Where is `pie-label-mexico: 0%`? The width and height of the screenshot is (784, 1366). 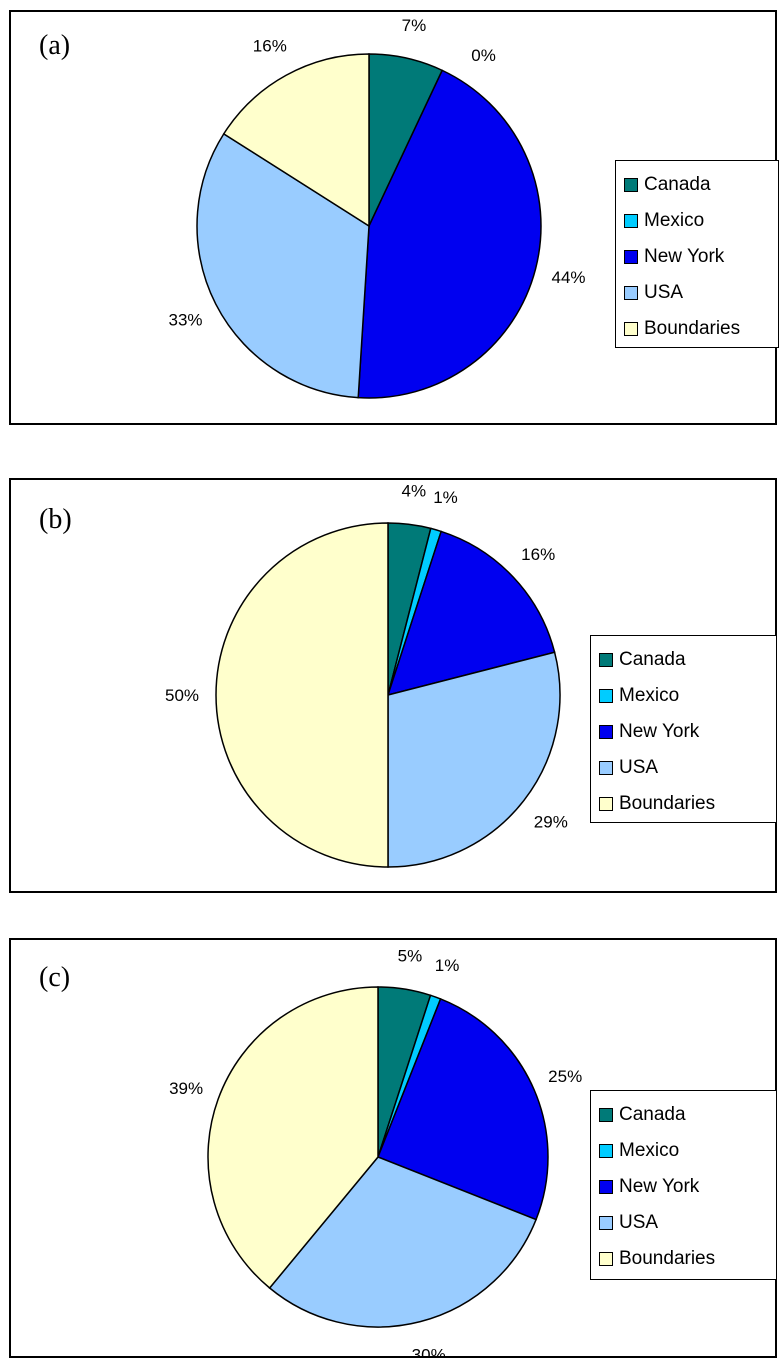
pie-label-mexico: 0% is located at coordinates (483, 55).